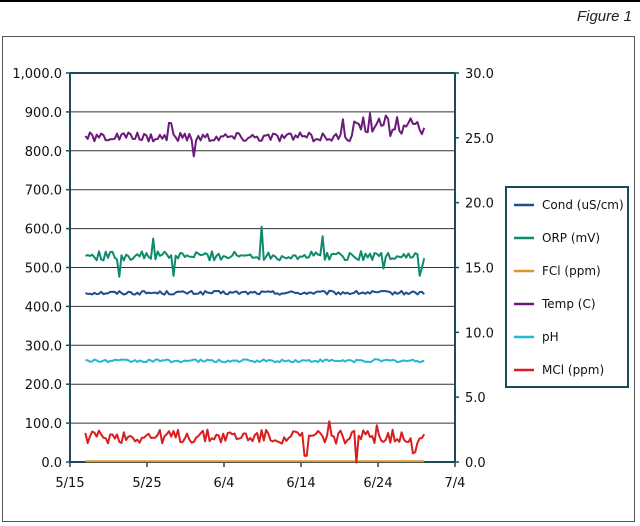  What do you see at coordinates (604, 16) in the screenshot?
I see `figure-label: Figure 1` at bounding box center [604, 16].